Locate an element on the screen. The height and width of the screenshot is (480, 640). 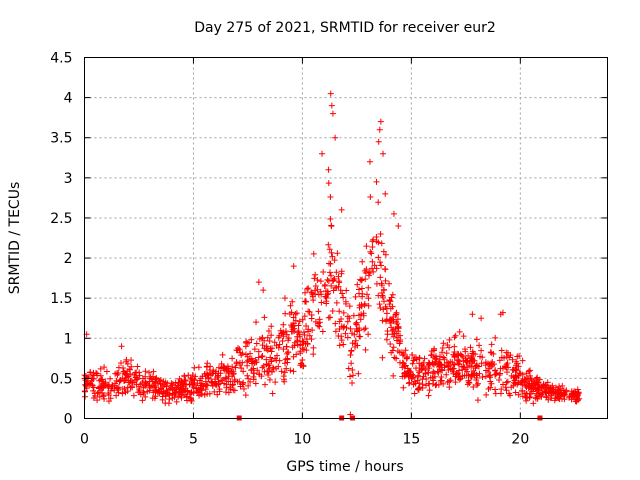
x-tick-label: 15 is located at coordinates (411, 440).